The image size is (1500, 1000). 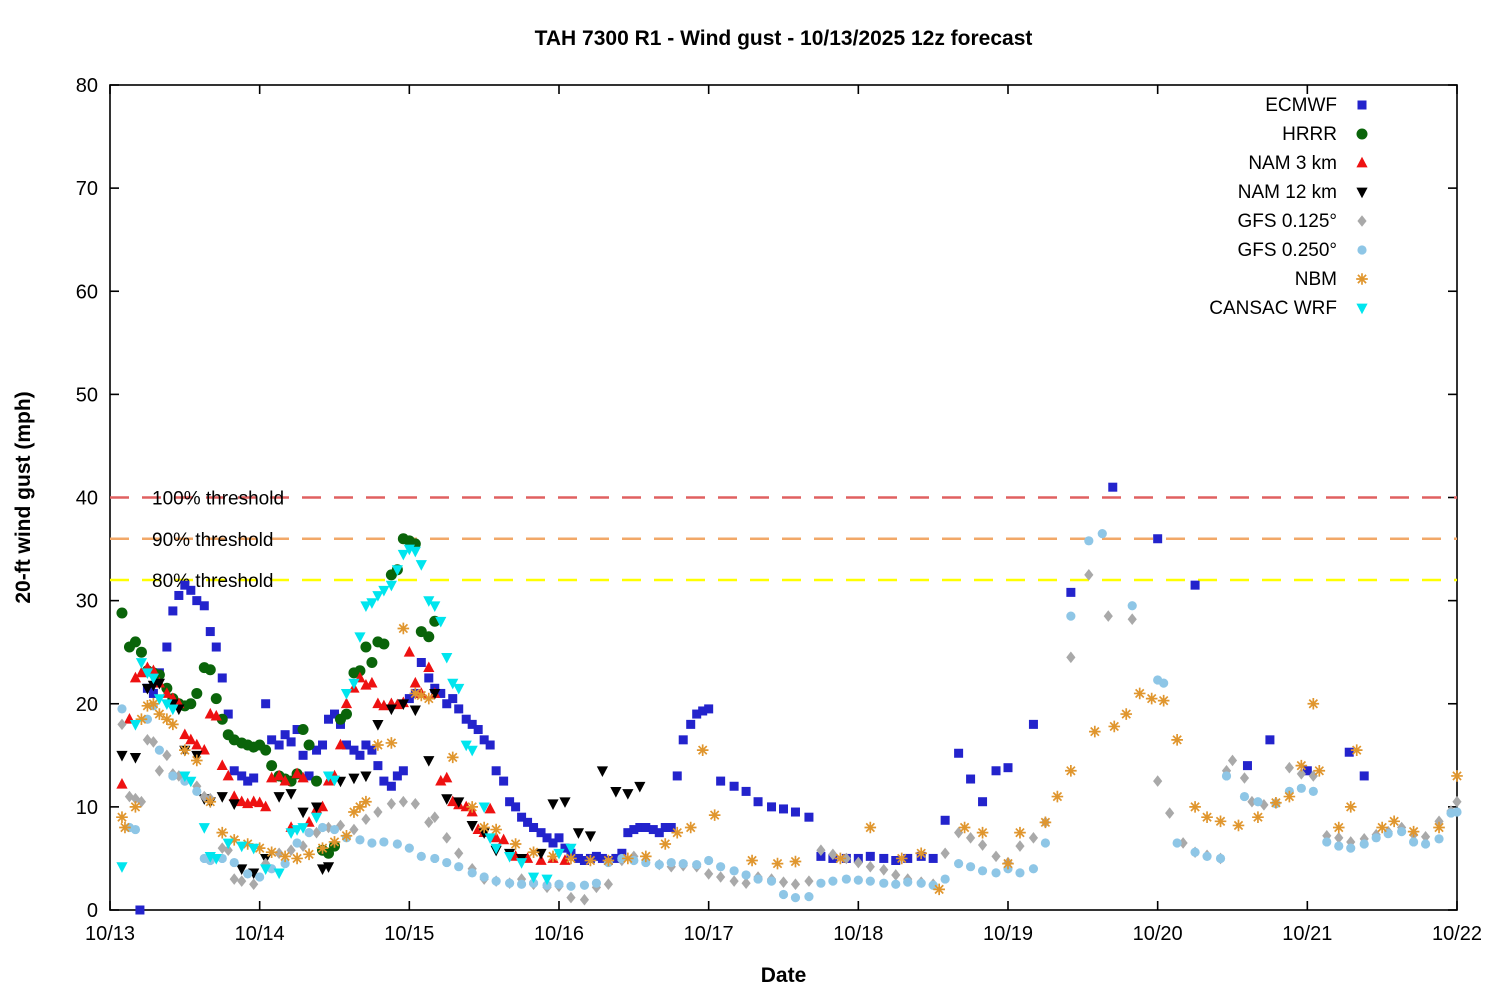 I want to click on x-axis-label: Date, so click(x=784, y=975).